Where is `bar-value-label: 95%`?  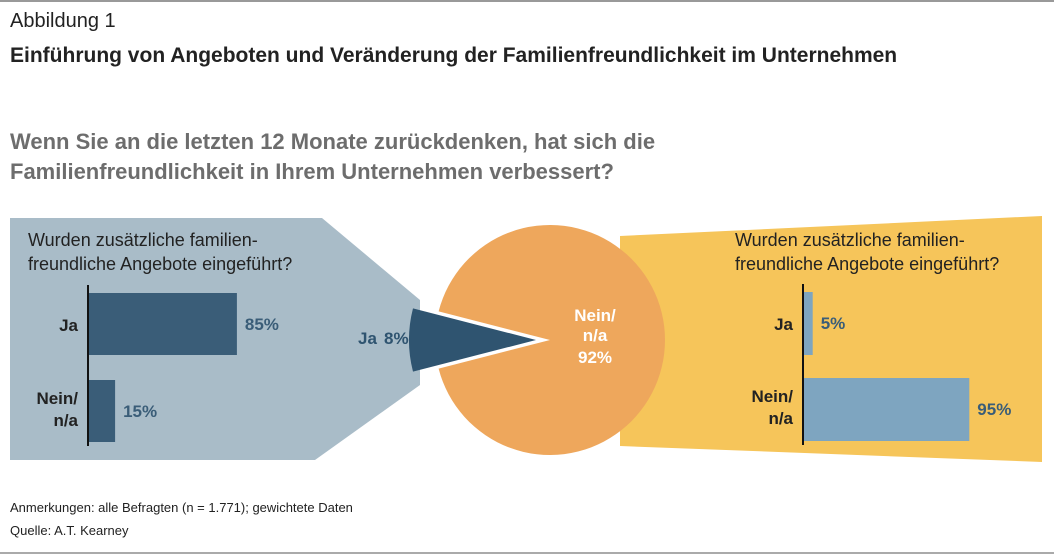 bar-value-label: 95% is located at coordinates (994, 409).